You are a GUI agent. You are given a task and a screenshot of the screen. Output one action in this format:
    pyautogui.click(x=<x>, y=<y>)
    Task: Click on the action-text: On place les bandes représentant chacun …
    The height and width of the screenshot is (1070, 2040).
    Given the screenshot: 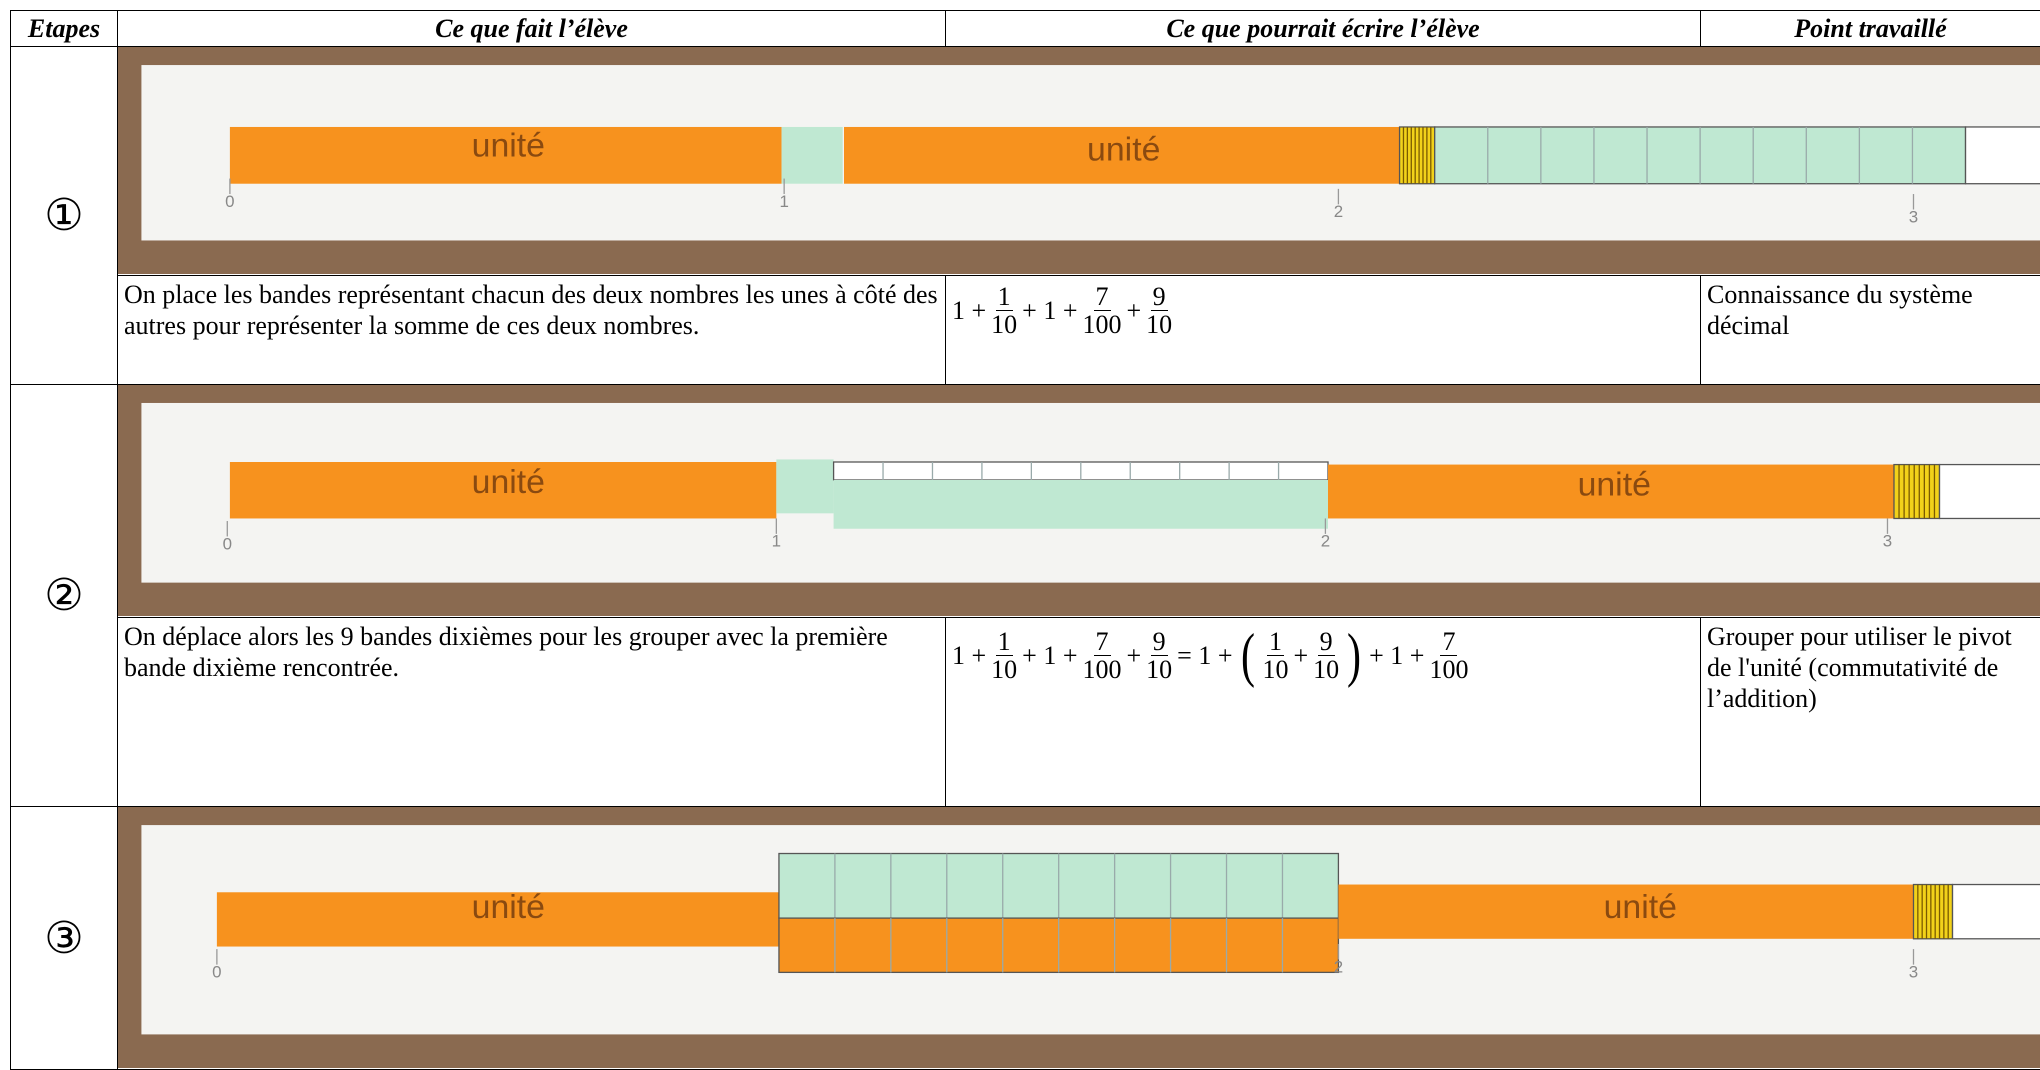 What is the action you would take?
    pyautogui.click(x=531, y=330)
    